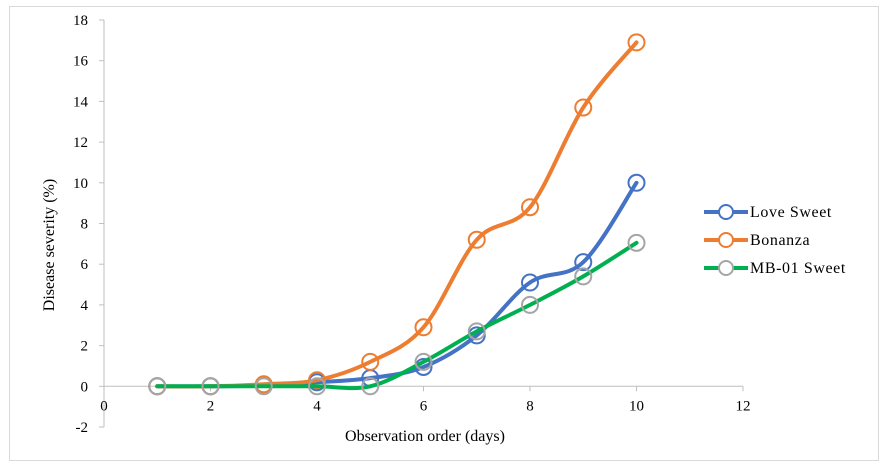 The width and height of the screenshot is (882, 464). Describe the element at coordinates (798, 268) in the screenshot. I see `legend-label: MB-01 Sweet` at that location.